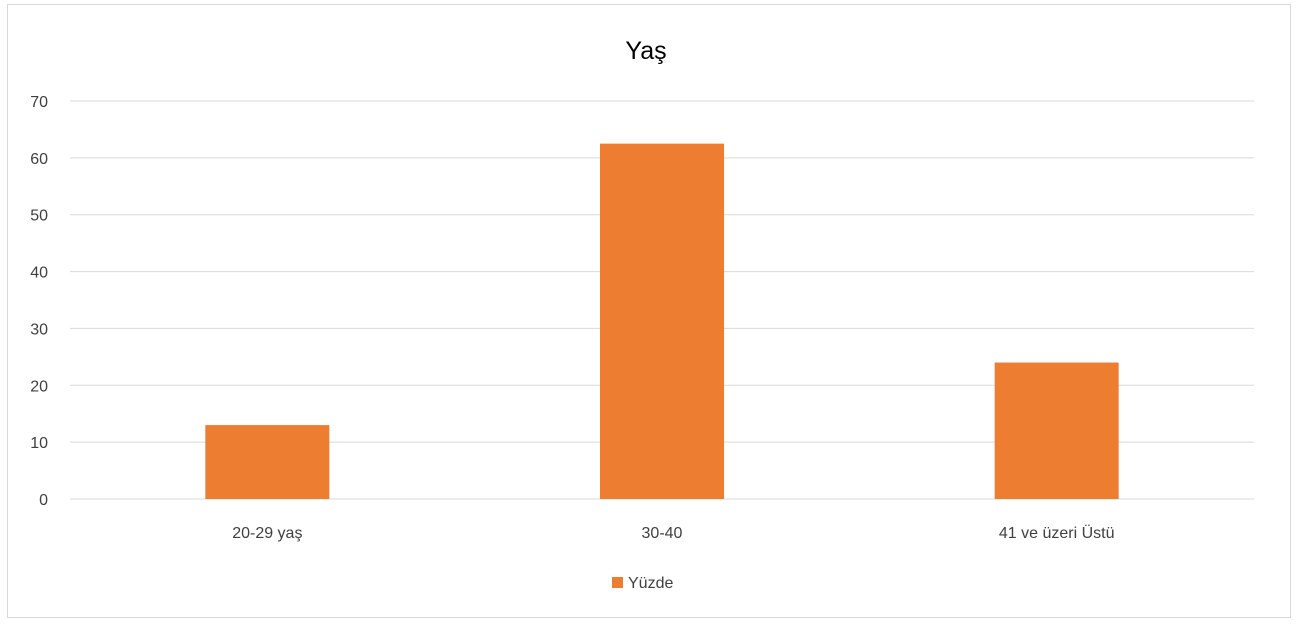 This screenshot has height=624, width=1300. I want to click on chart-title: Yaş, so click(645, 51).